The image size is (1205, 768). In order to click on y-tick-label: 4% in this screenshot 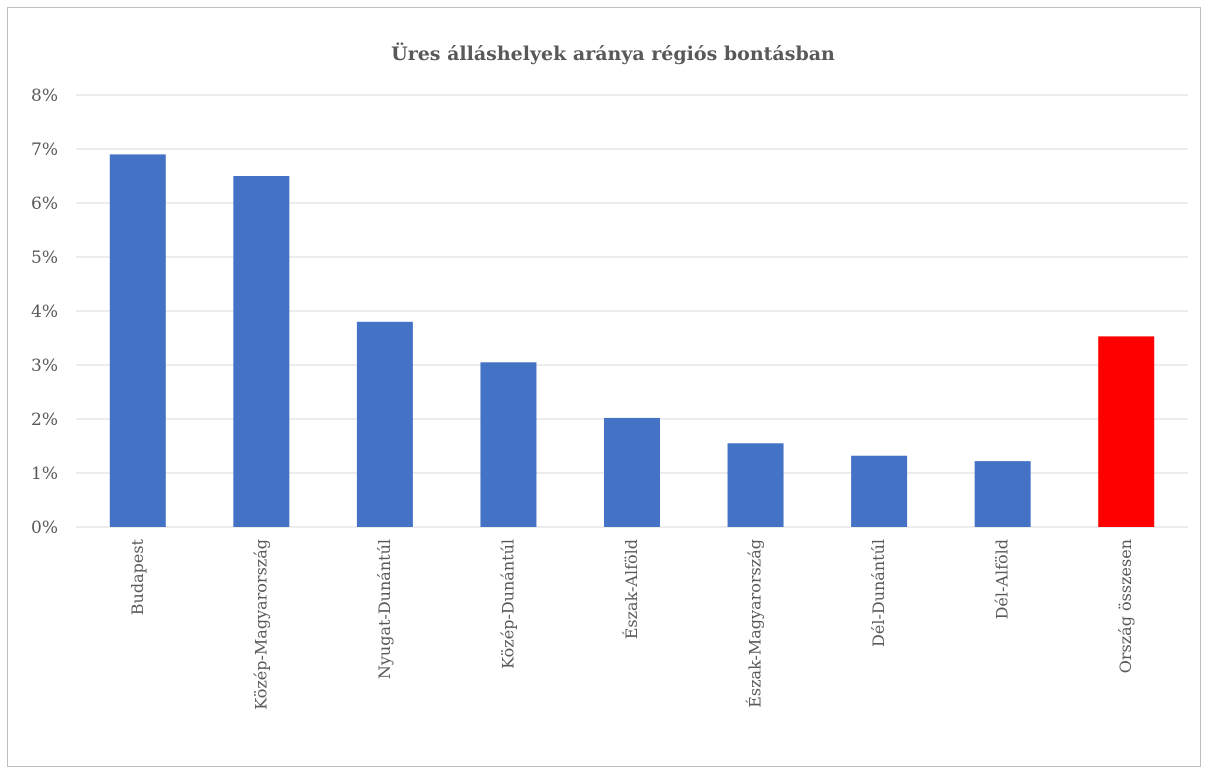, I will do `click(44, 312)`.